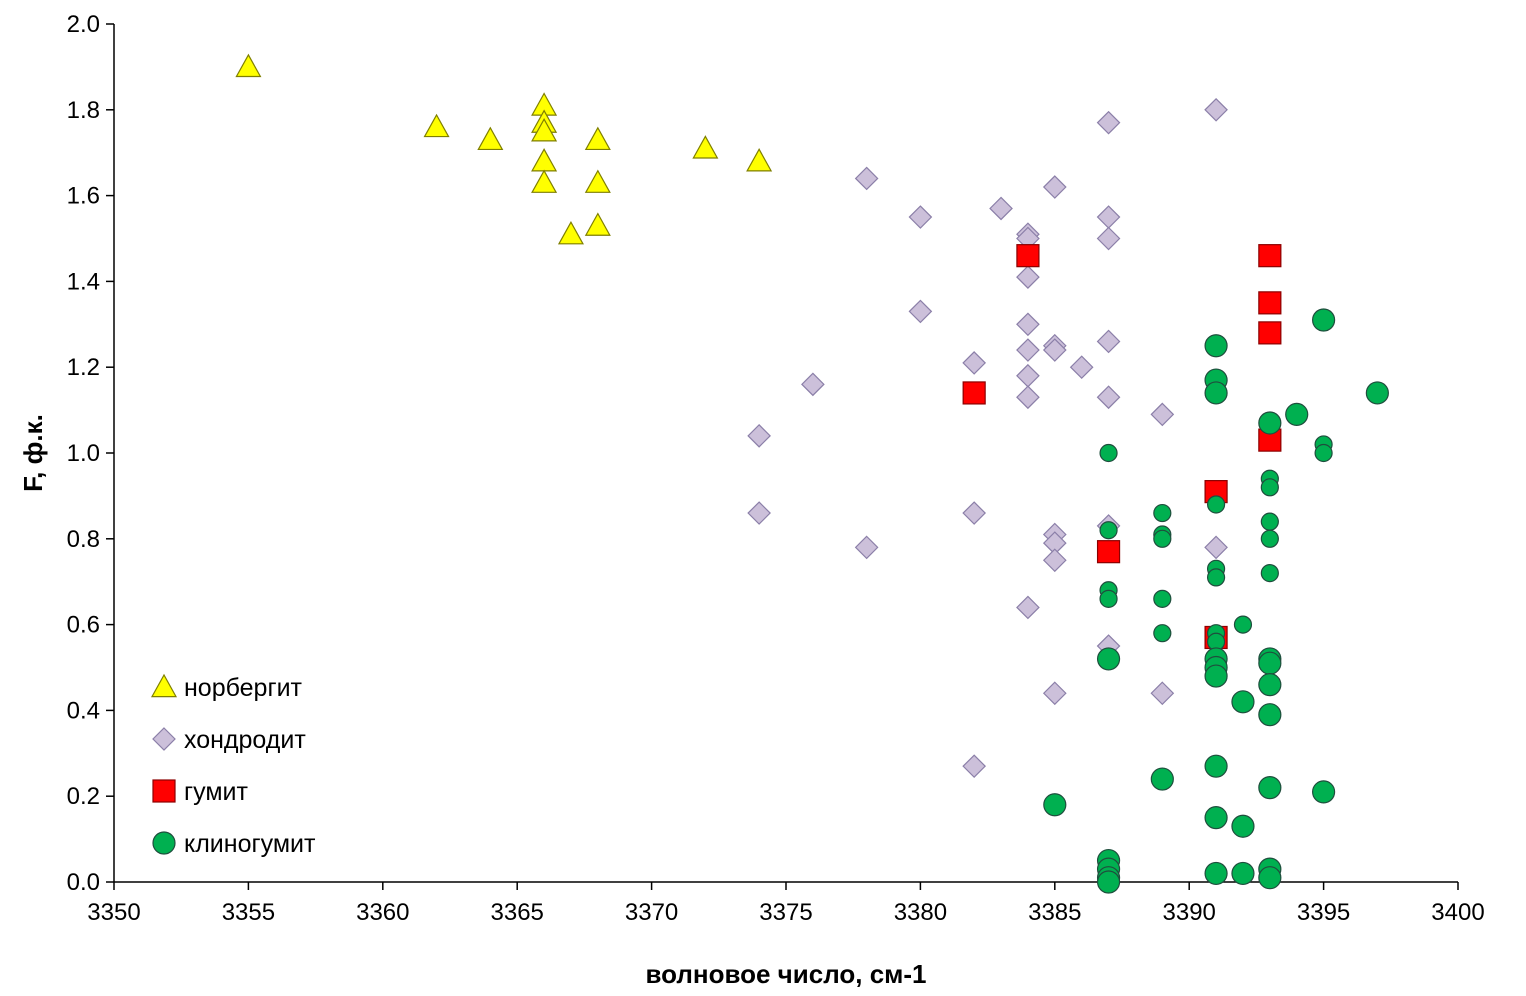 Image resolution: width=1526 pixels, height=996 pixels. I want to click on y-tick-label: 0.6, so click(83, 625).